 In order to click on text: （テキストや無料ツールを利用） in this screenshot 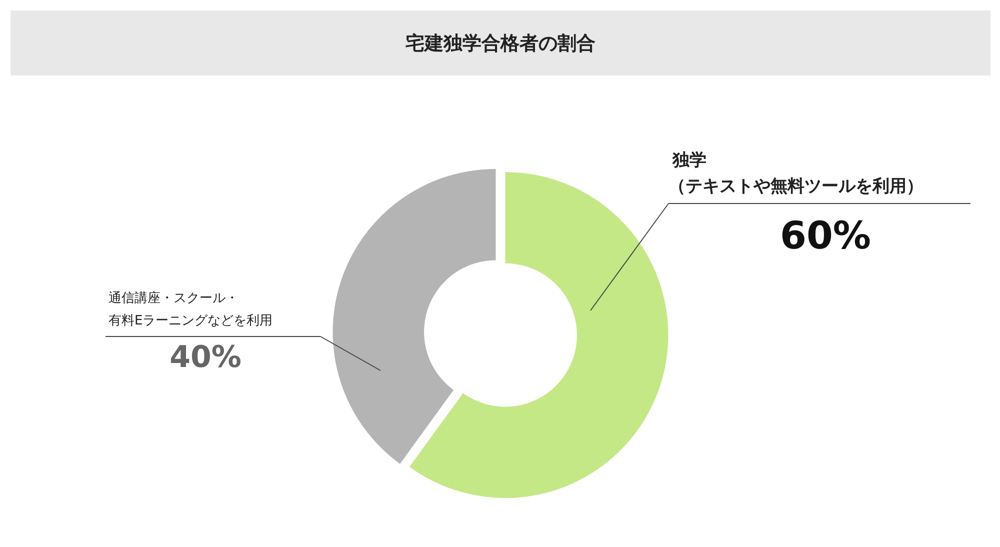, I will do `click(796, 186)`.